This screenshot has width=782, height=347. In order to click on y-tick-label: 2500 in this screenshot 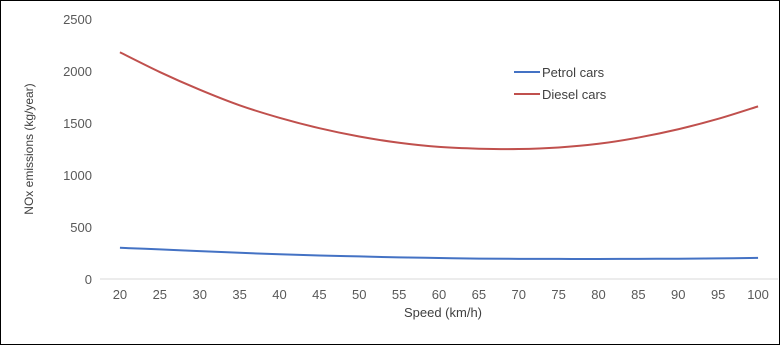, I will do `click(77, 19)`.